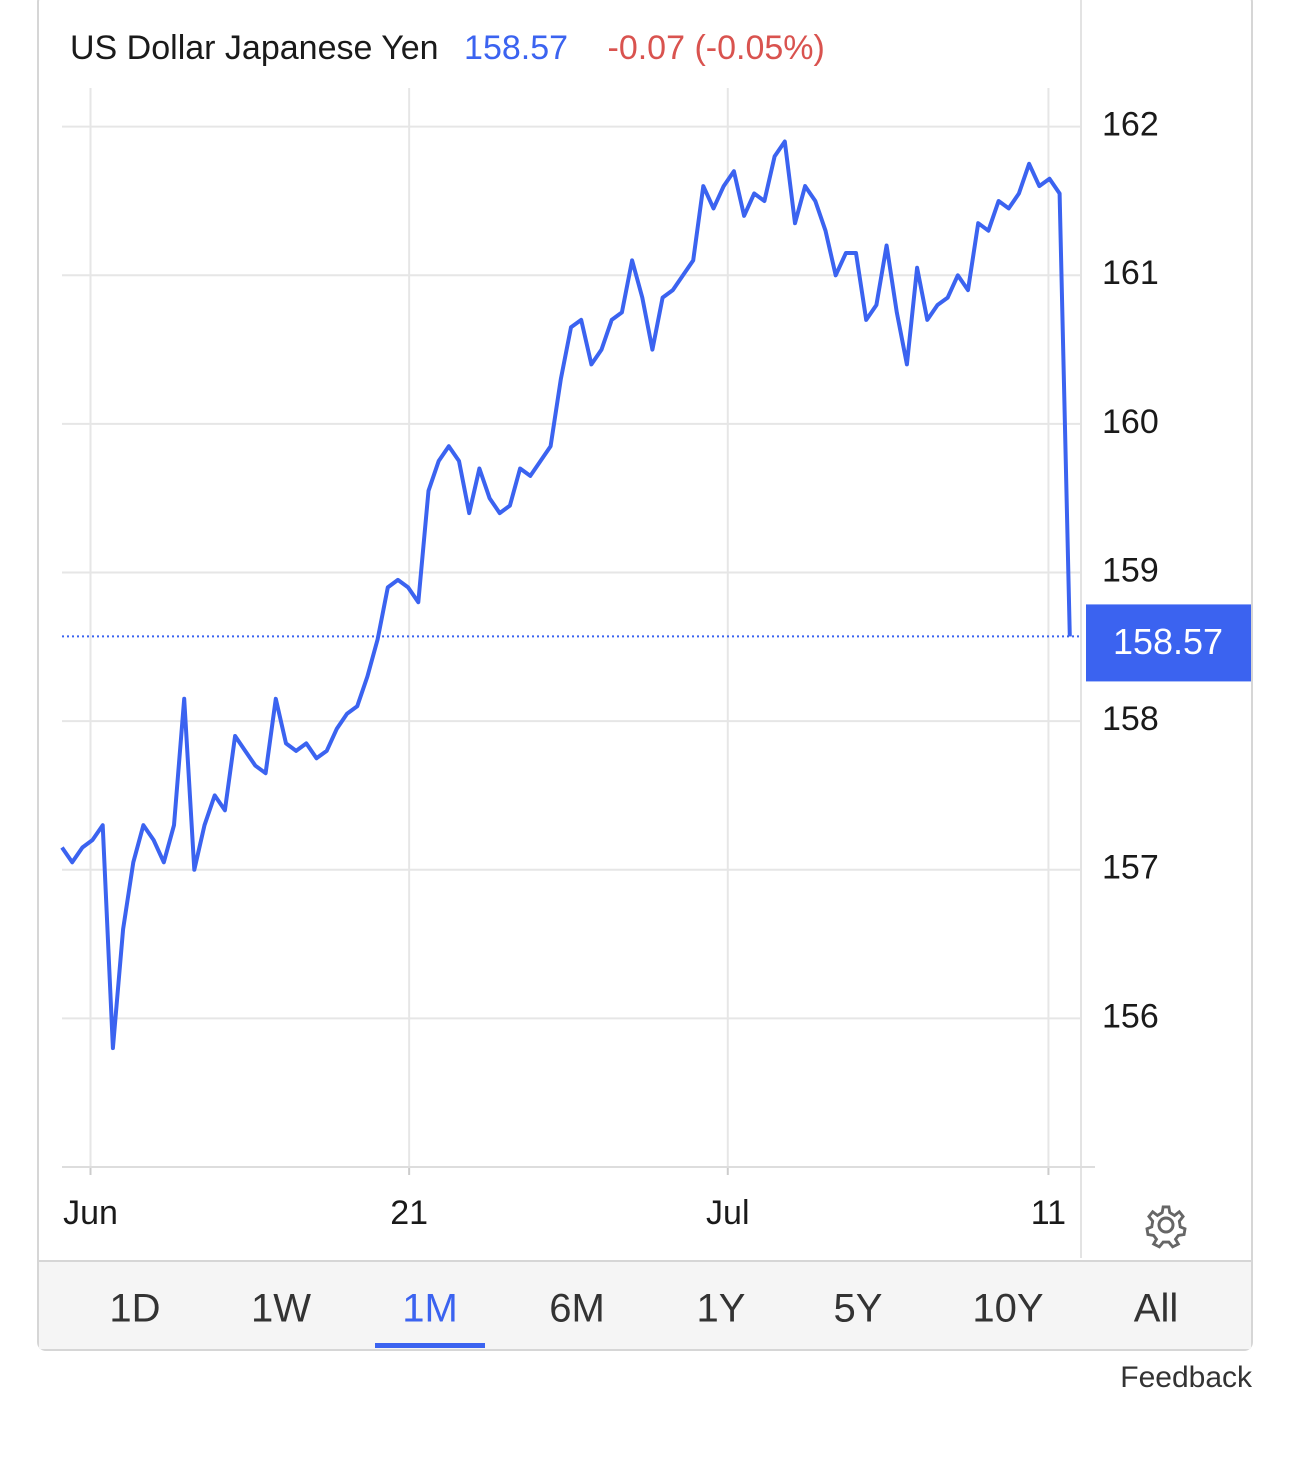 The width and height of the screenshot is (1290, 1462). What do you see at coordinates (1048, 1213) in the screenshot?
I see `x-tick-label: 11` at bounding box center [1048, 1213].